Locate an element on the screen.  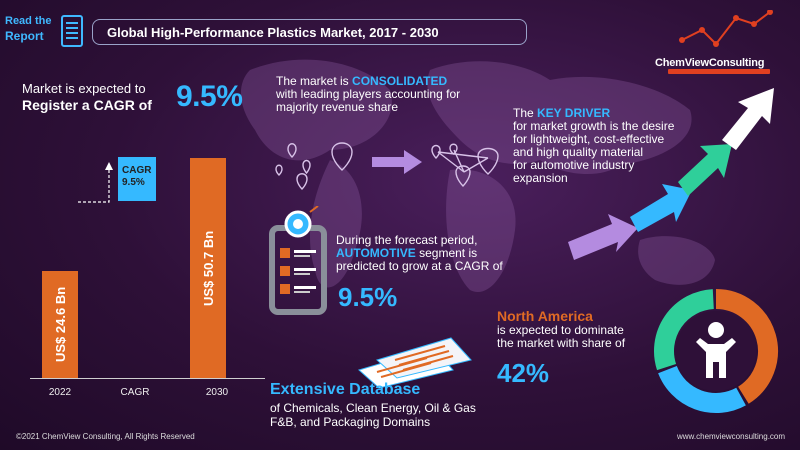
database-sheets-icon is located at coordinates (415, 363).